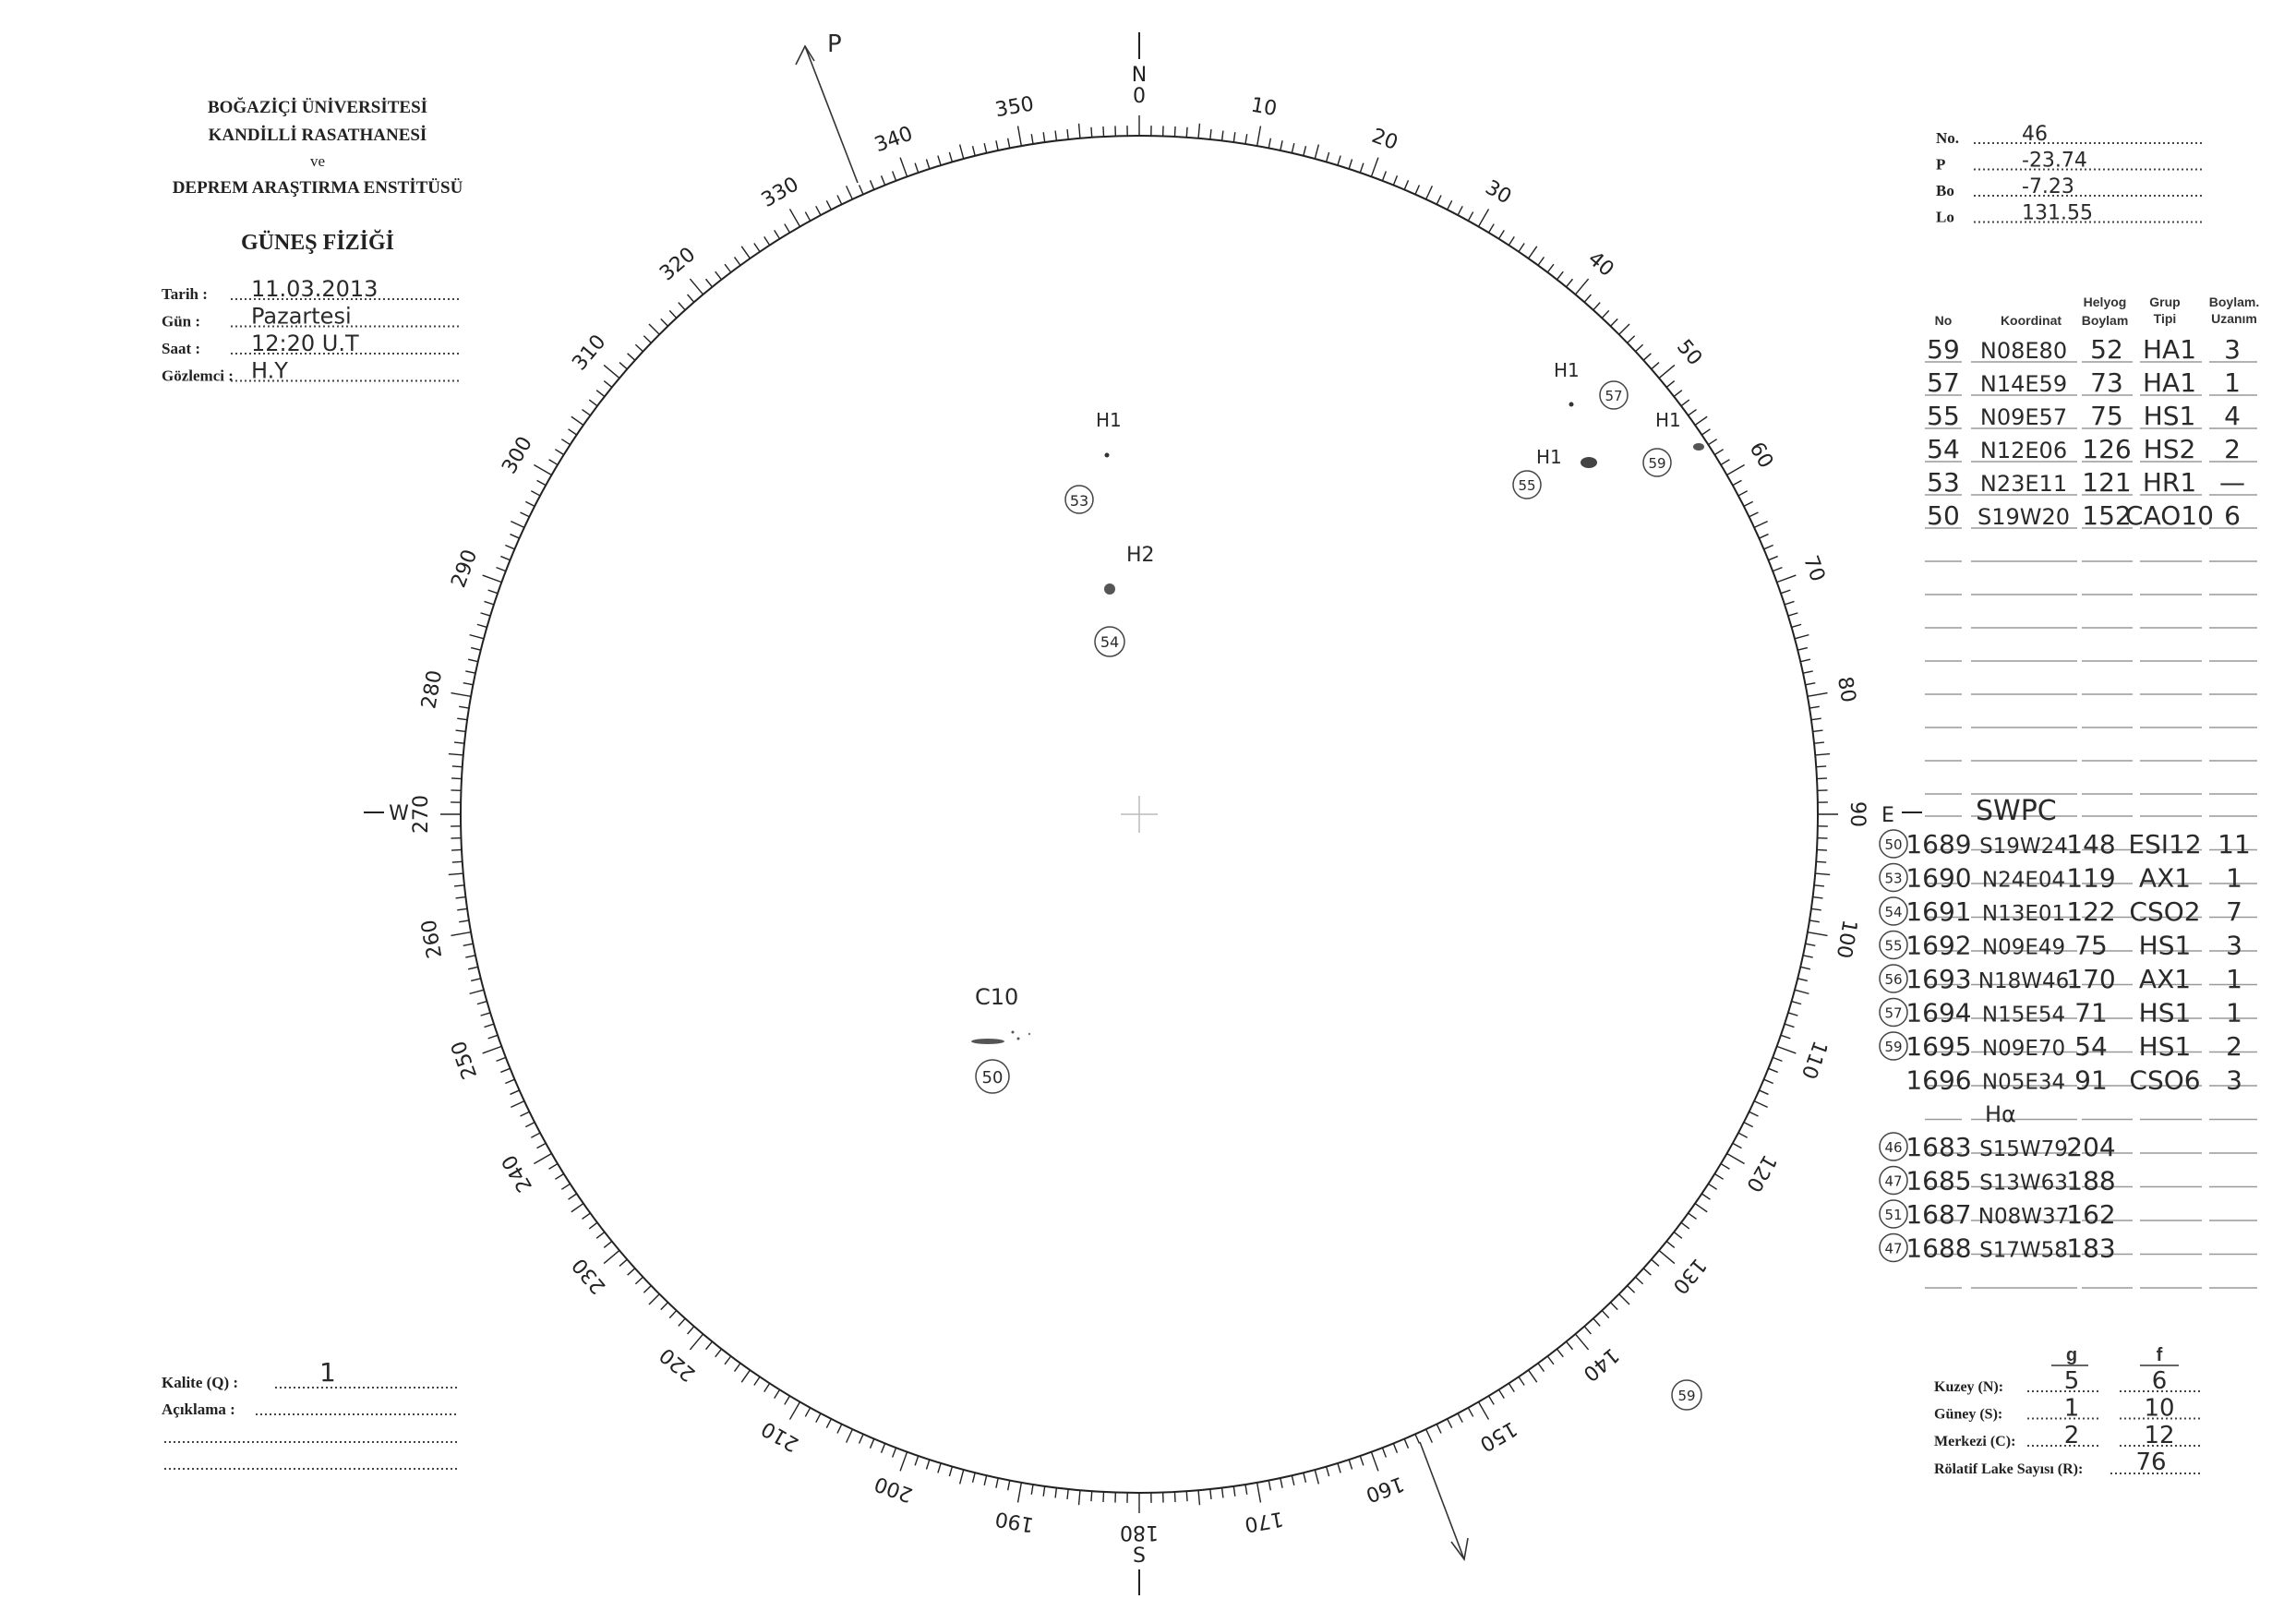  Describe the element at coordinates (1968, 1415) in the screenshot. I see `count-label: Güney (S):` at that location.